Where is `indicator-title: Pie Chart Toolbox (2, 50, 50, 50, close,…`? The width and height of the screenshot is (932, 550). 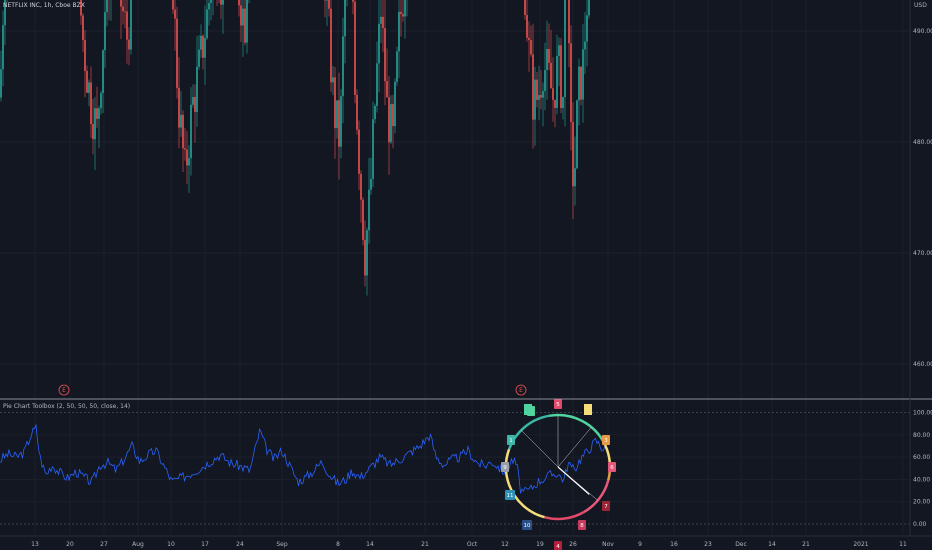 indicator-title: Pie Chart Toolbox (2, 50, 50, 50, close,… is located at coordinates (67, 406).